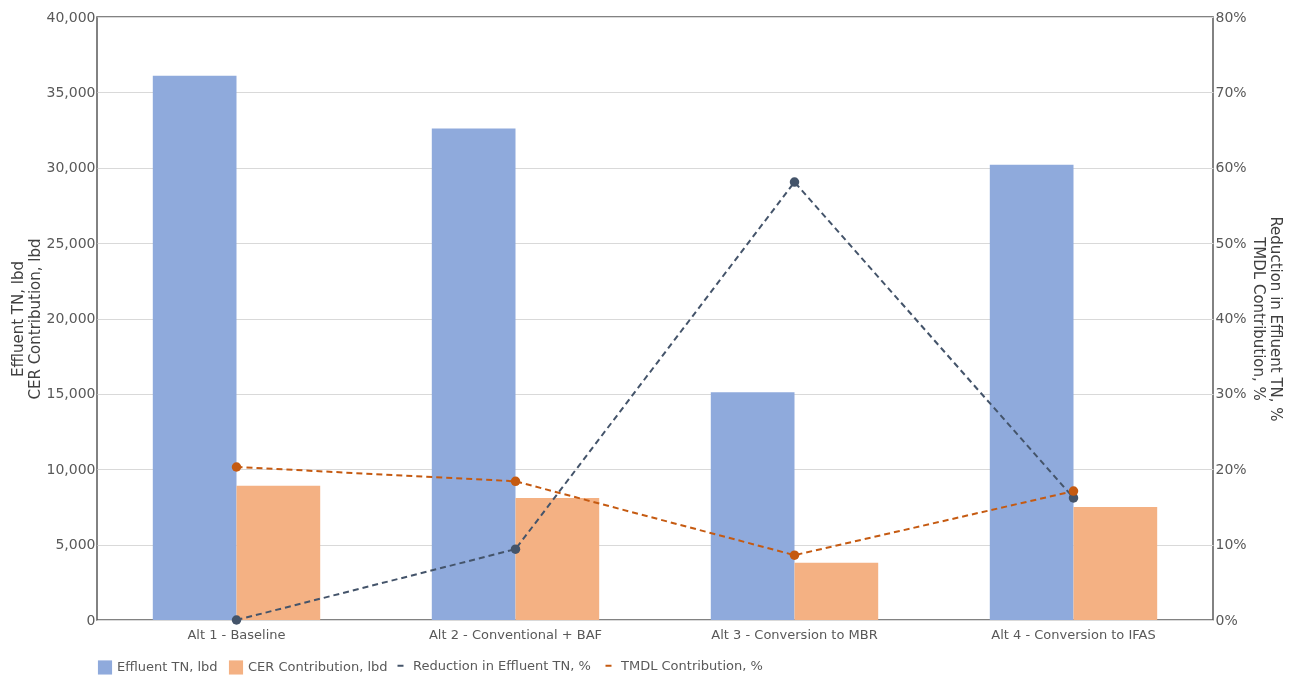  Describe the element at coordinates (26, 319) in the screenshot. I see `y-axis-title: Effluent TN, lbd CER Contribution, lbd` at that location.